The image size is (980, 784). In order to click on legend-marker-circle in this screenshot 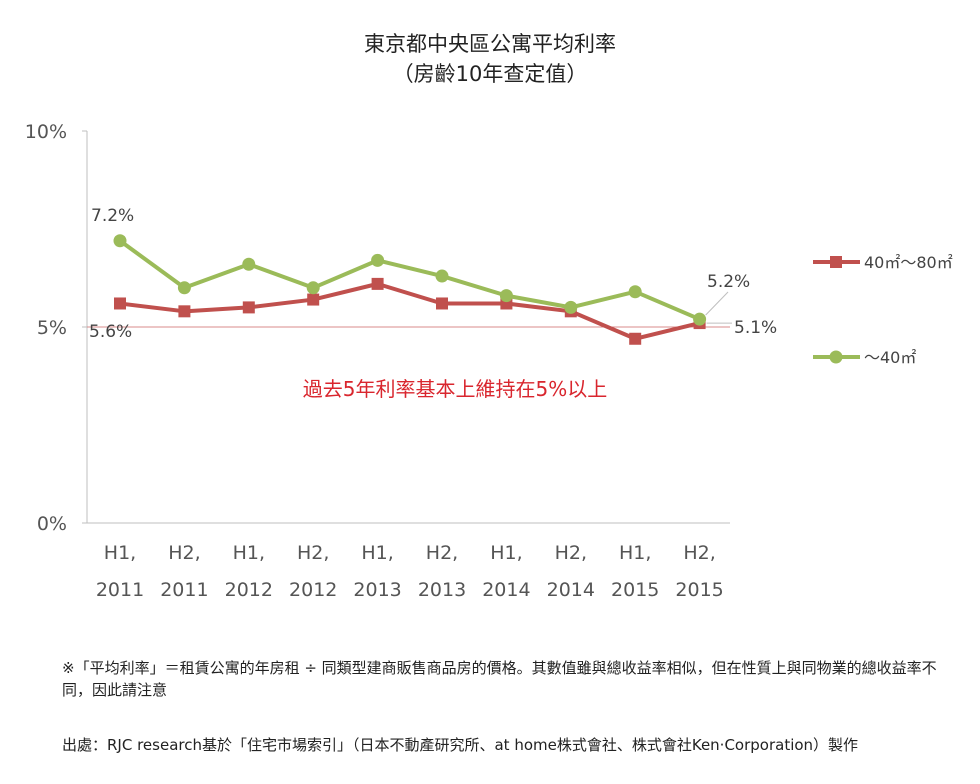, I will do `click(836, 357)`.